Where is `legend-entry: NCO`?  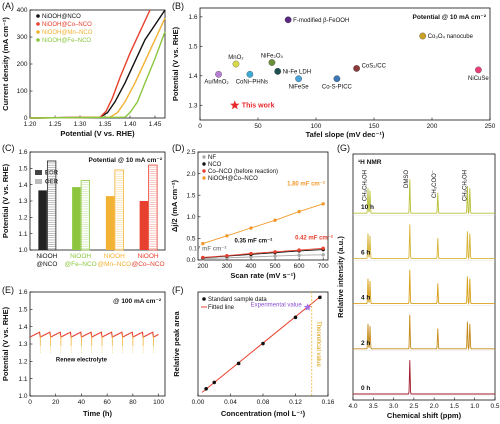
legend-entry: NCO is located at coordinates (215, 165).